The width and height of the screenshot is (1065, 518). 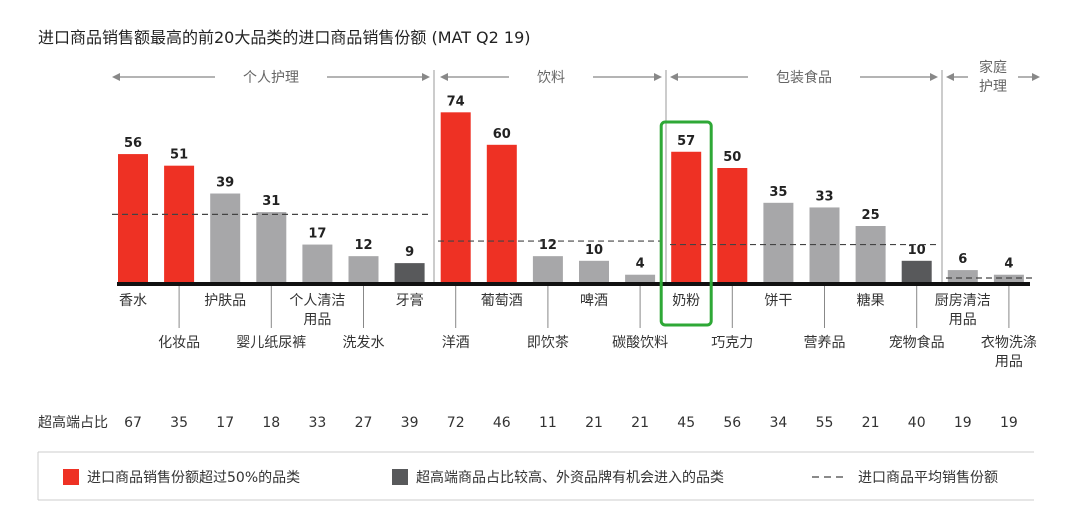 What do you see at coordinates (179, 423) in the screenshot?
I see `ratio-value: 35` at bounding box center [179, 423].